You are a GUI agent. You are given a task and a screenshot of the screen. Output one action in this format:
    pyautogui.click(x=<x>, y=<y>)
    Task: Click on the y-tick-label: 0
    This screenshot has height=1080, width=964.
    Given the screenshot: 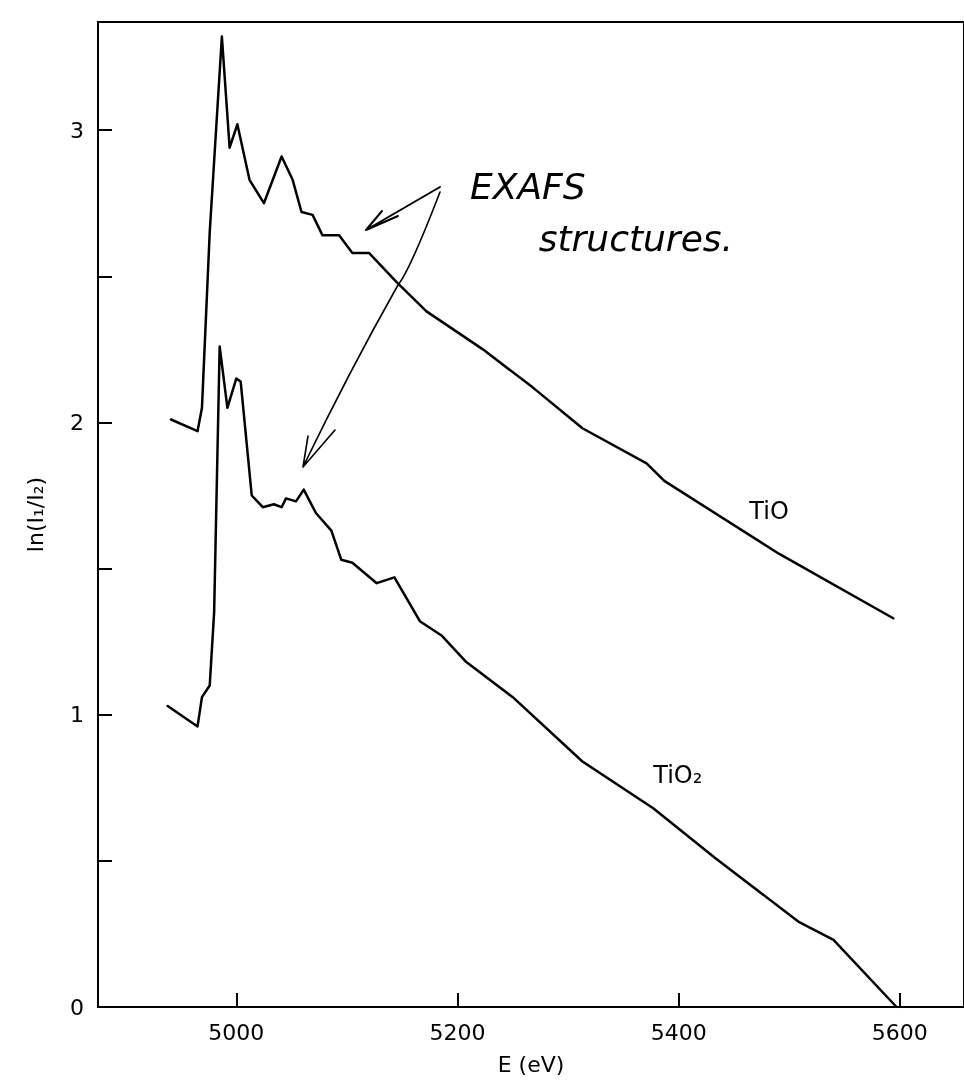 What is the action you would take?
    pyautogui.click(x=77, y=1007)
    